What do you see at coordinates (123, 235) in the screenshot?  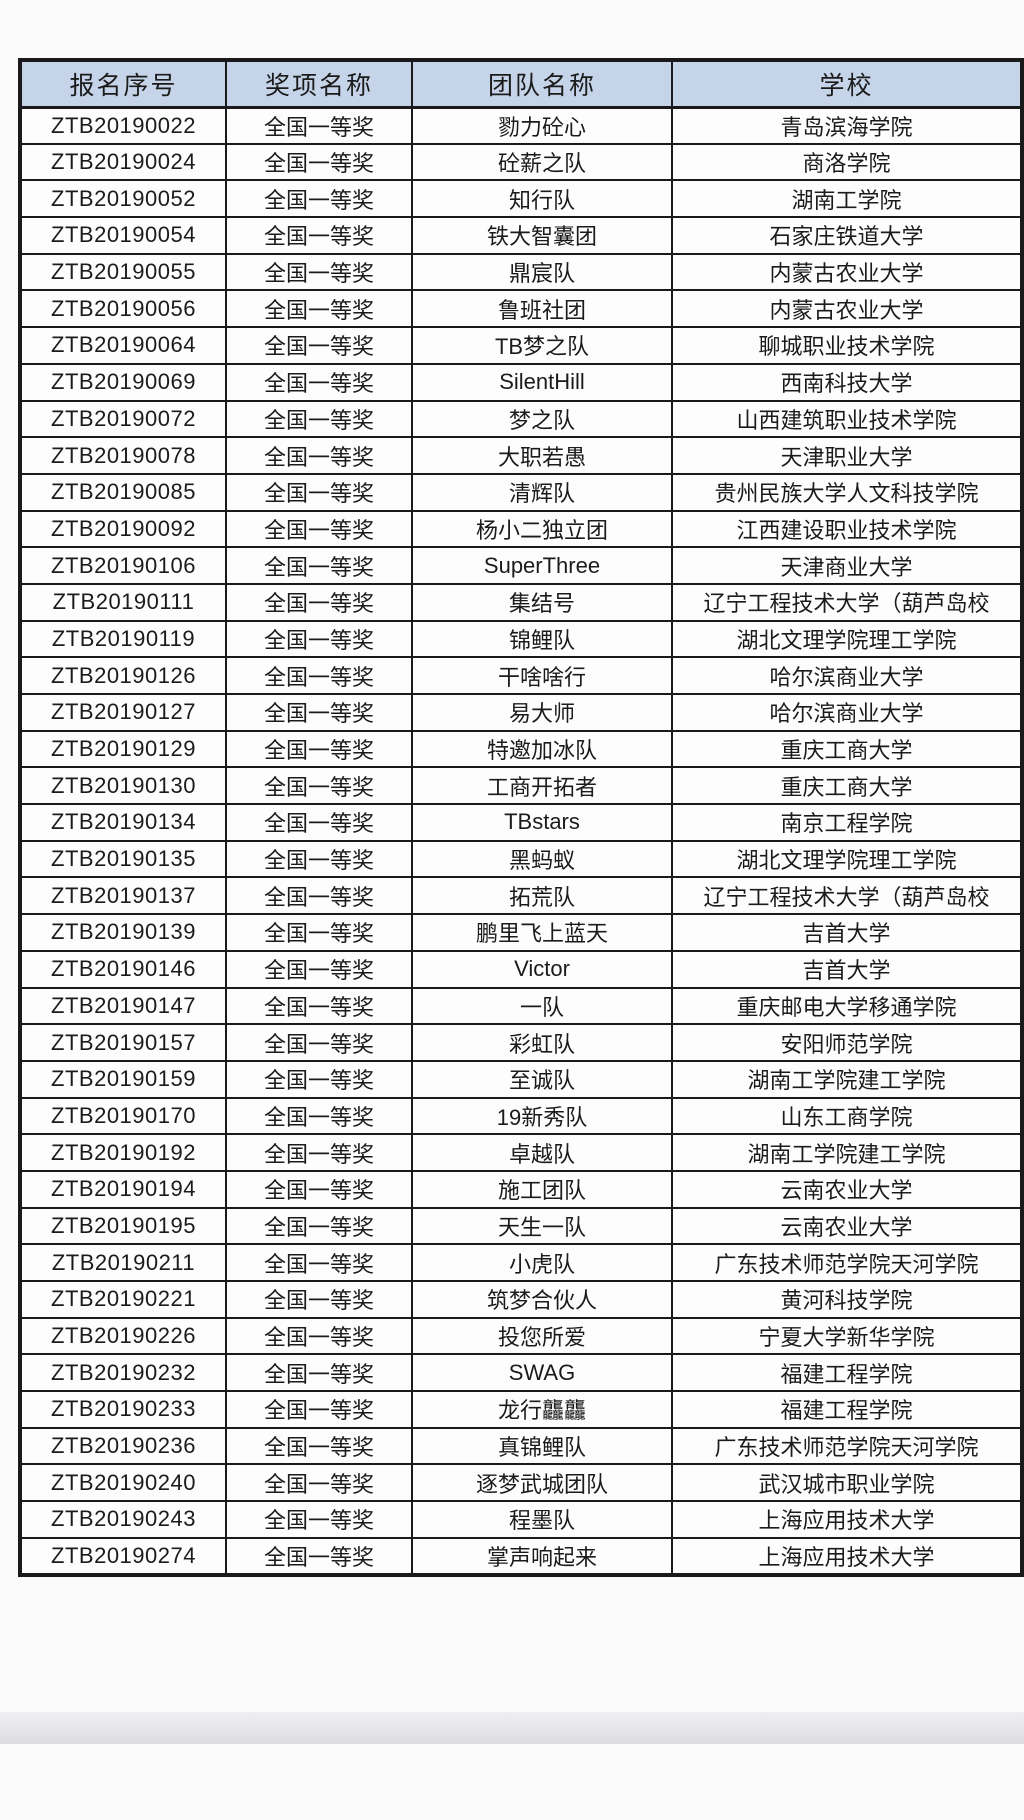 I see `cell-registration-id: ZTB20190054` at bounding box center [123, 235].